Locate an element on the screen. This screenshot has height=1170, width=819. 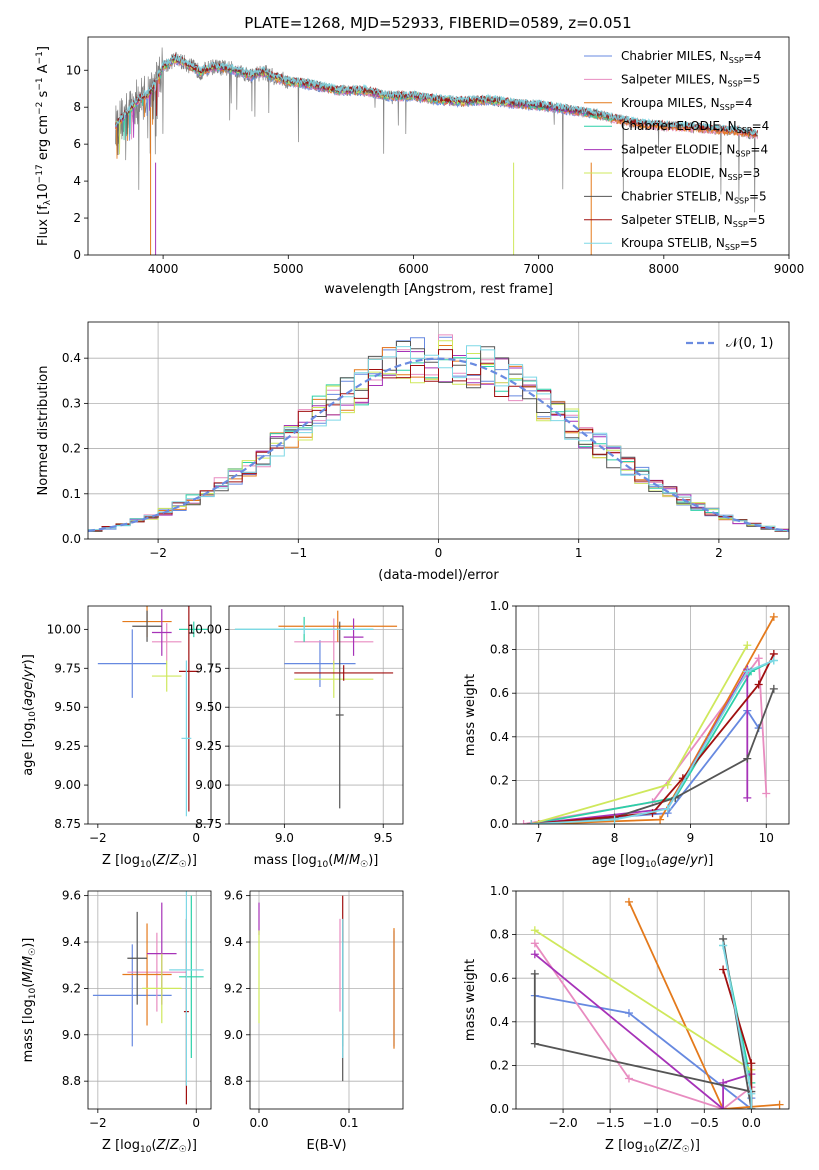
y-tick-label: 2 is located at coordinates (77, 218).